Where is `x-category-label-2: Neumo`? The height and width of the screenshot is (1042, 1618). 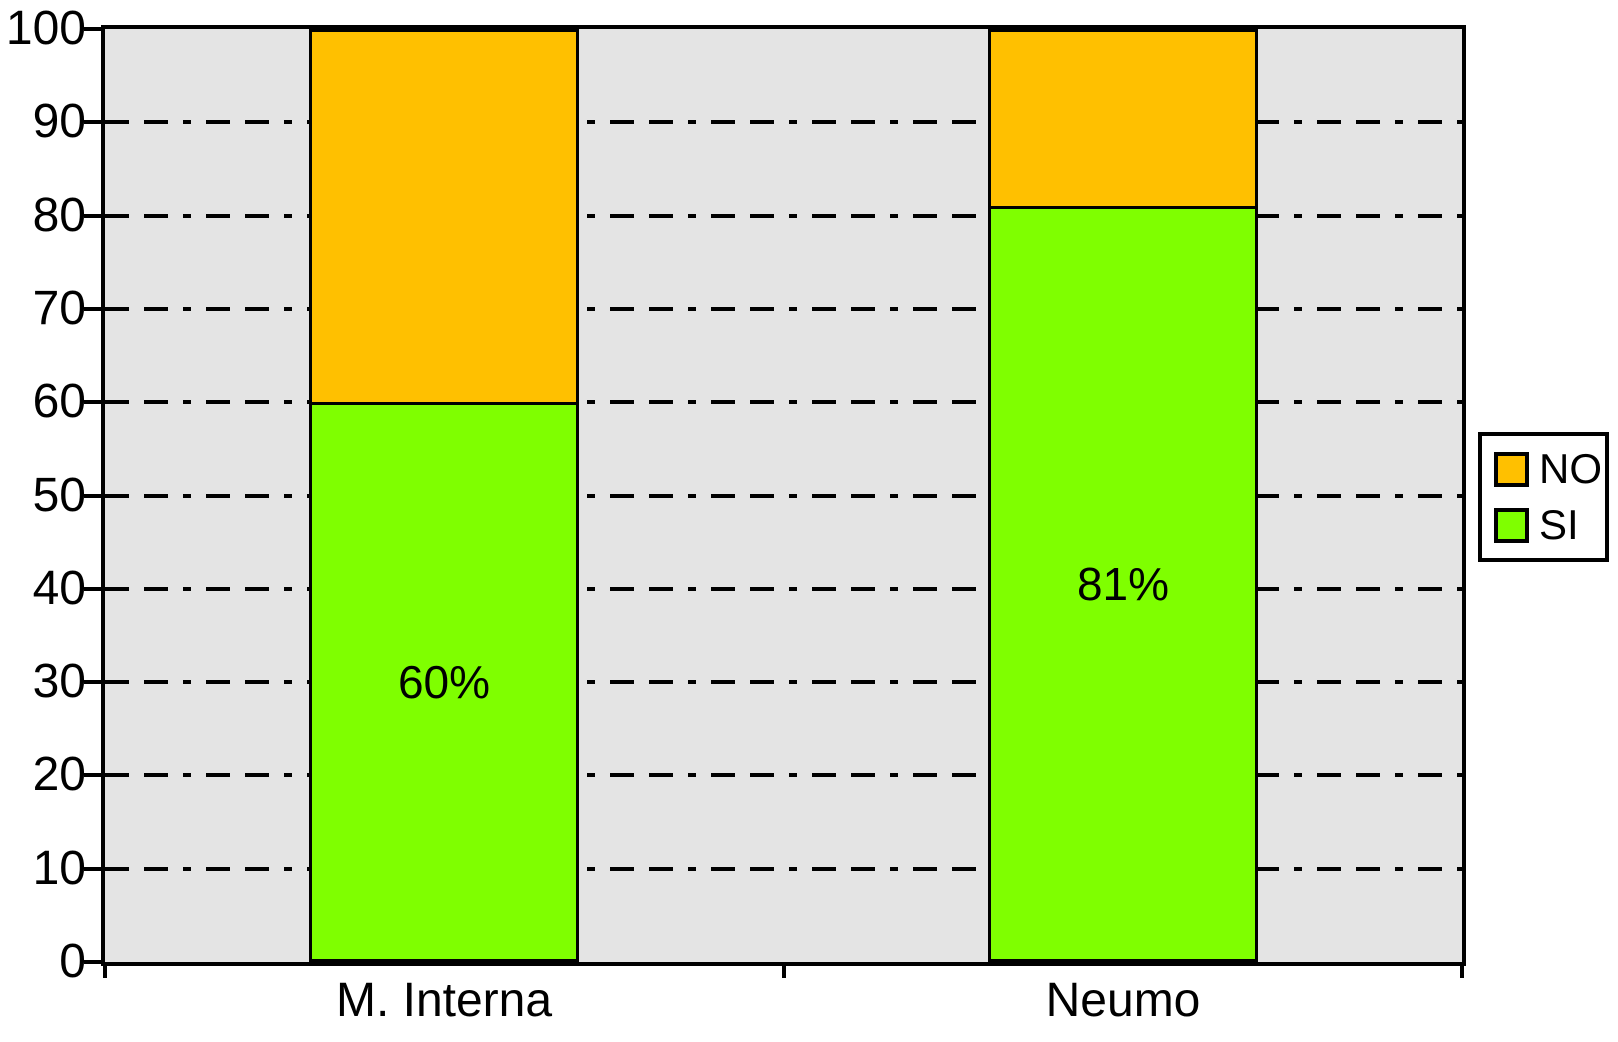
x-category-label-2: Neumo is located at coordinates (1123, 1000).